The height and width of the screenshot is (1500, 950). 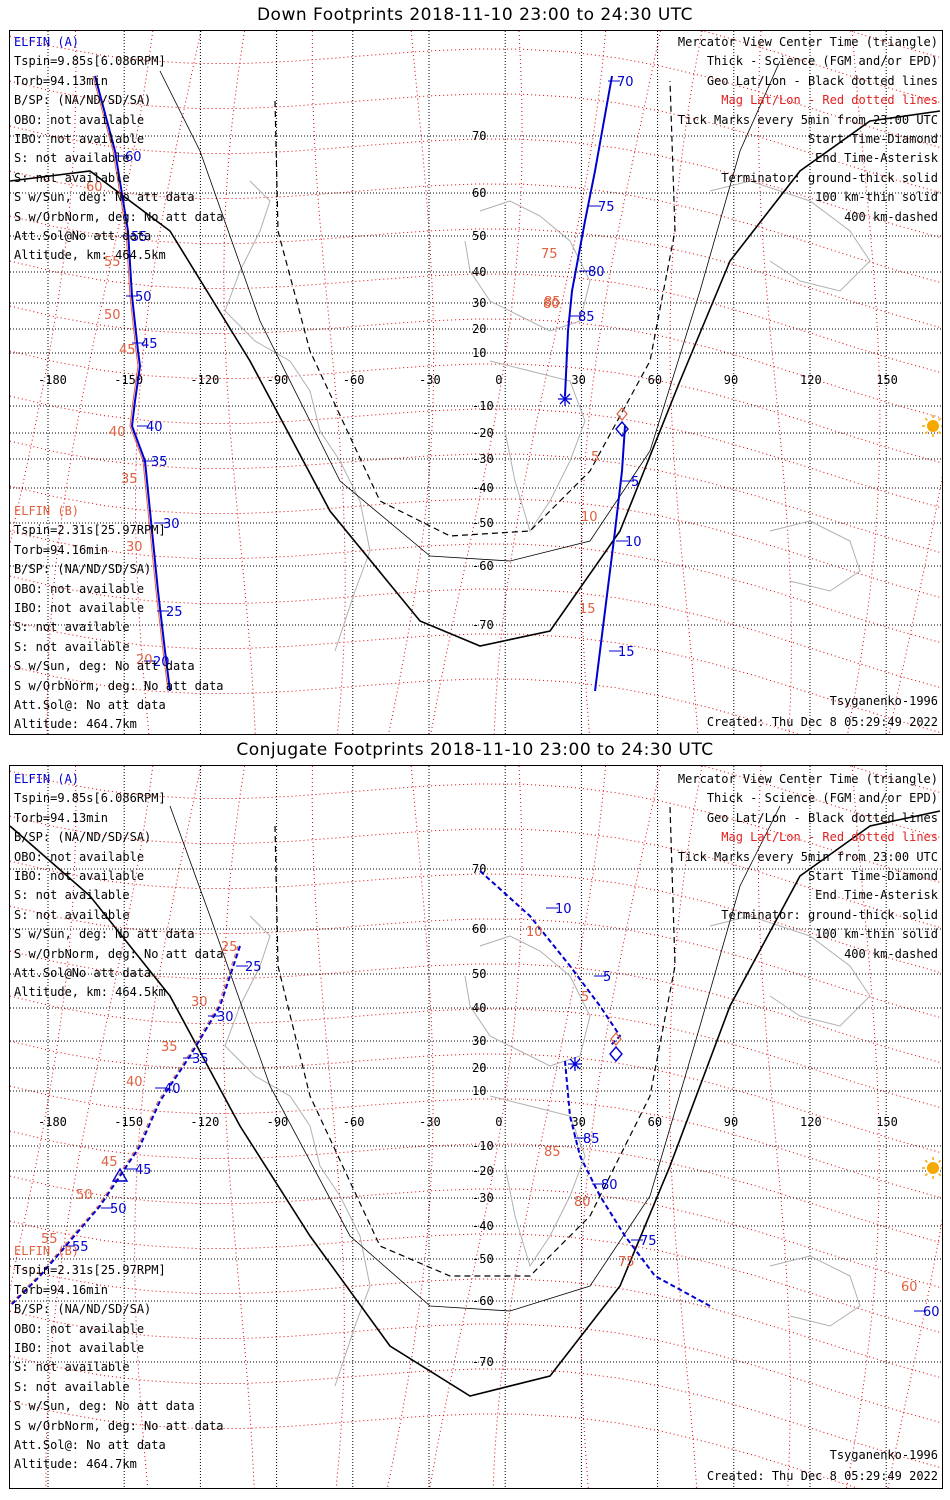 What do you see at coordinates (112, 315) in the screenshot?
I see `track-a-mag-tick-label: 50` at bounding box center [112, 315].